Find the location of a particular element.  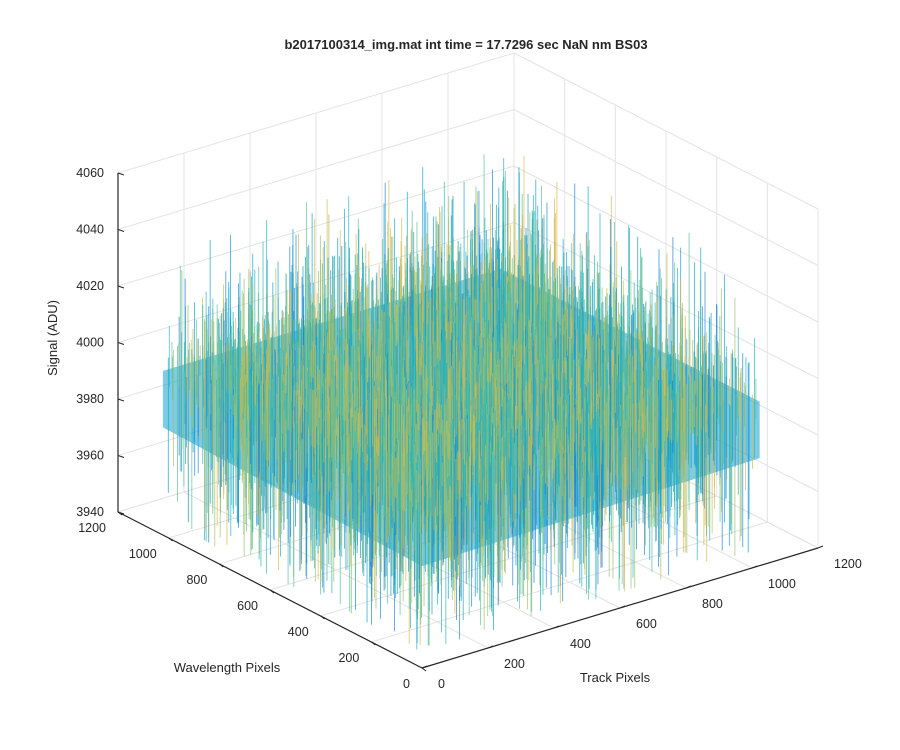

x-tick-label: 800 is located at coordinates (712, 604).